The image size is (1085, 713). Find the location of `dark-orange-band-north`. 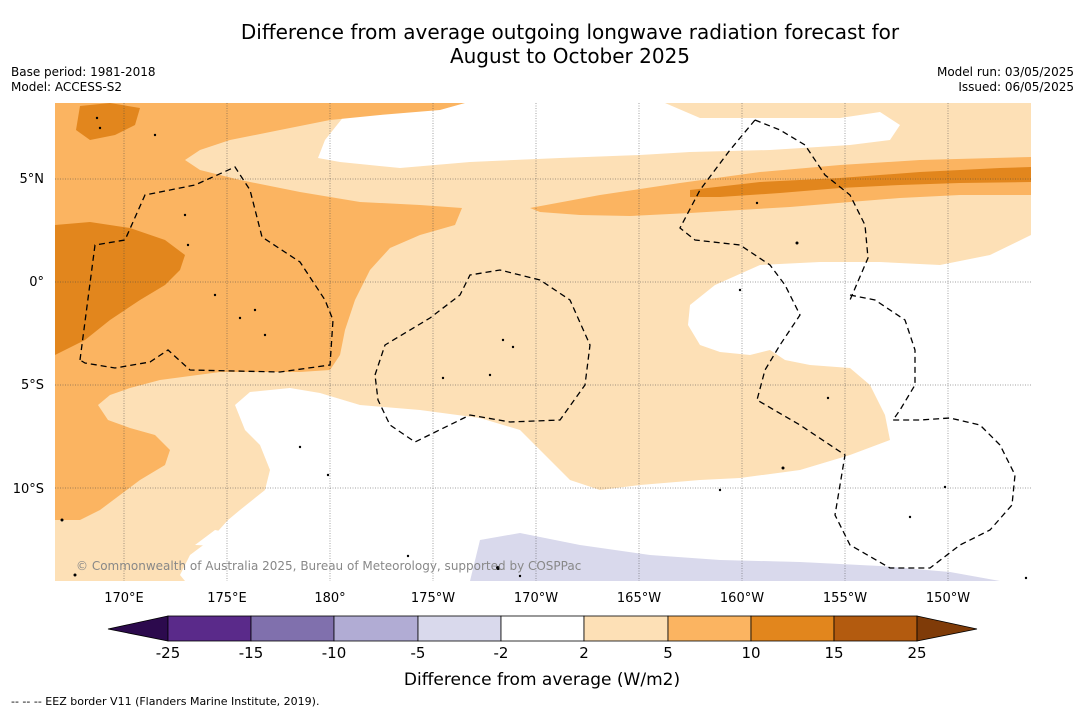

dark-orange-band-north is located at coordinates (860, 182).